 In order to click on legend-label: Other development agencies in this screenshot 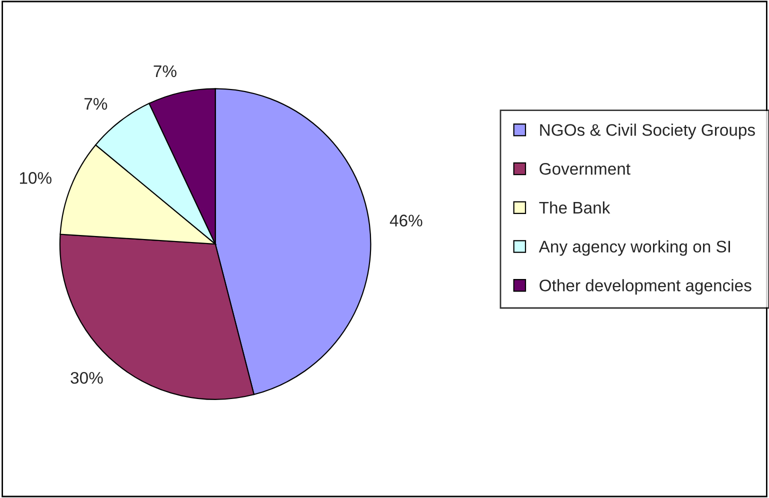, I will do `click(646, 287)`.